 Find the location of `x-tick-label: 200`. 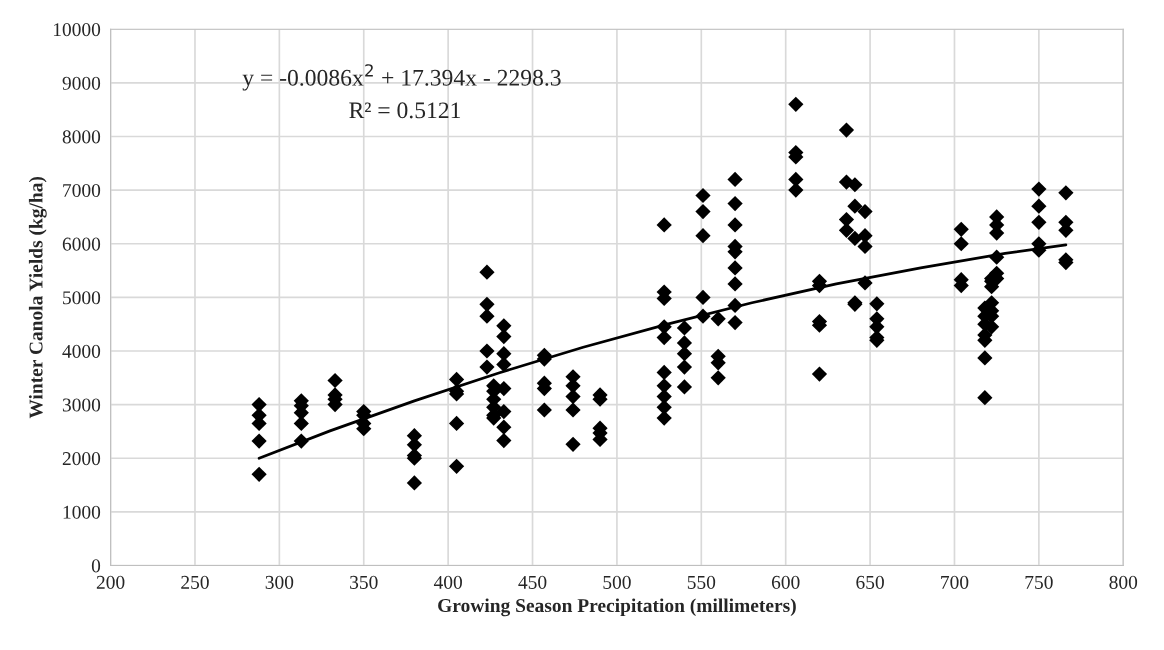

x-tick-label: 200 is located at coordinates (110, 582).